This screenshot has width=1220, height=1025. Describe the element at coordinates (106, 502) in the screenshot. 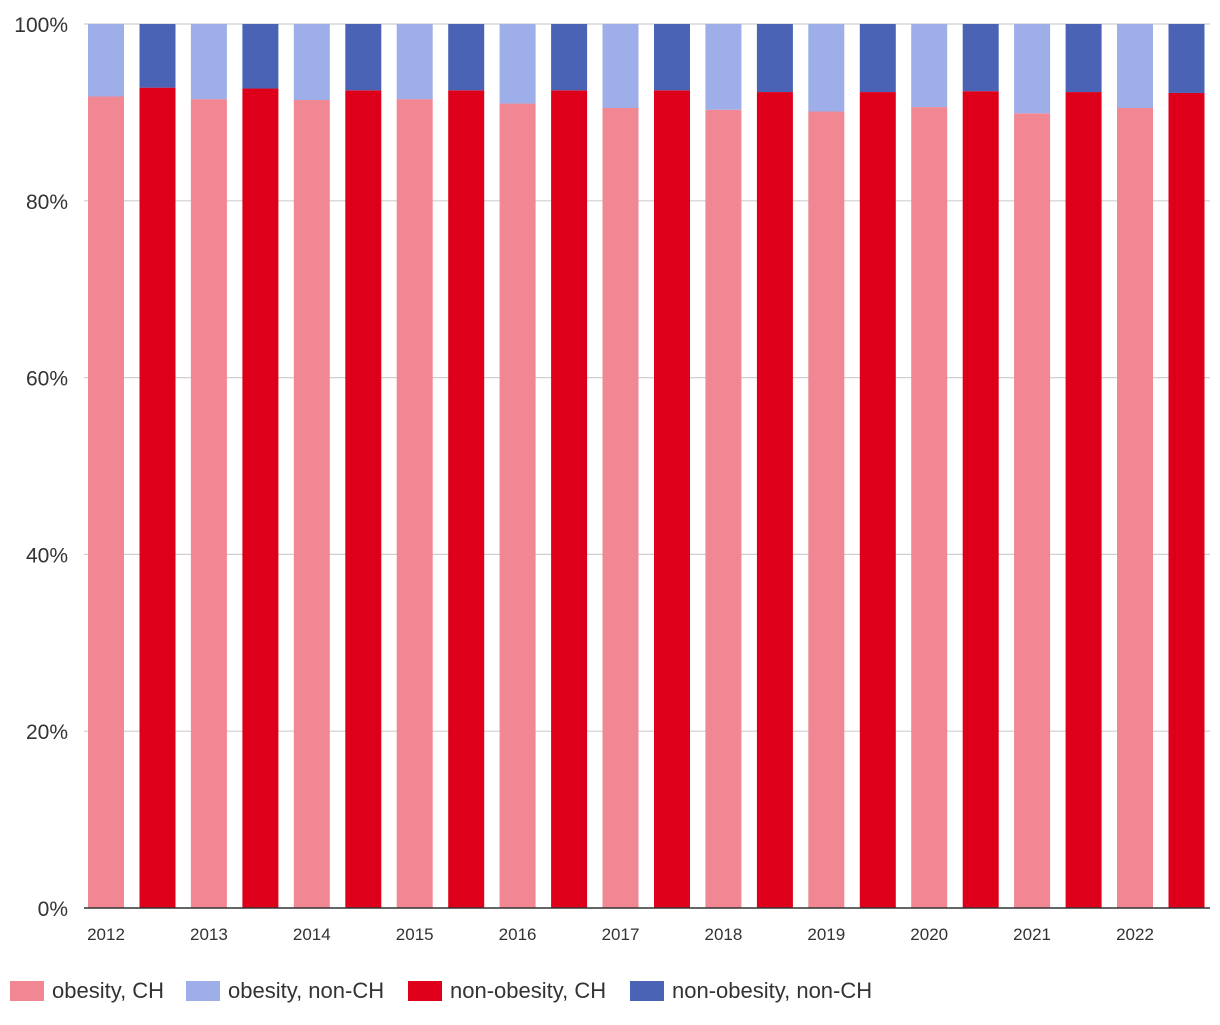

I see `bar-obesity-ch-2012` at that location.